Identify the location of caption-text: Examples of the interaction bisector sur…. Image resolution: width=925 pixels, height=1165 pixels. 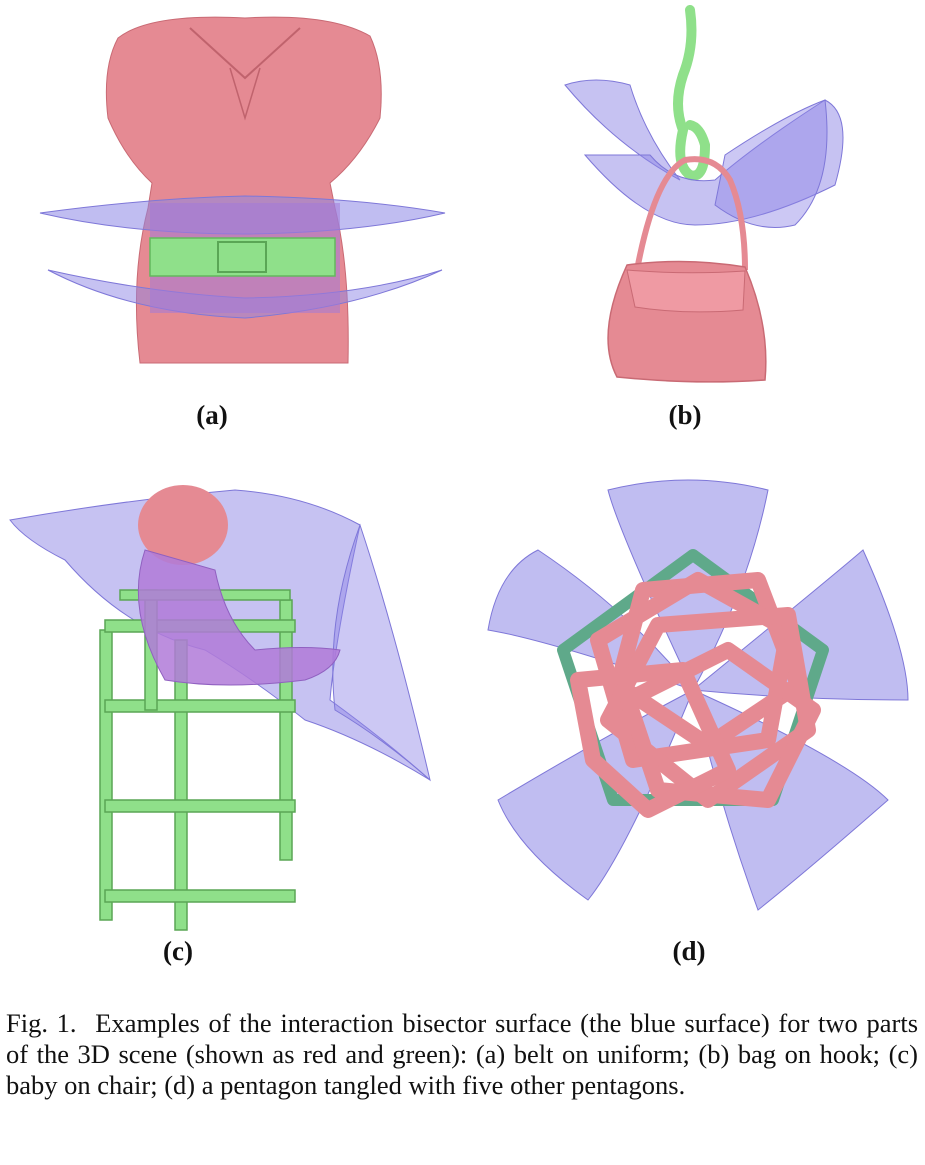
(462, 1054).